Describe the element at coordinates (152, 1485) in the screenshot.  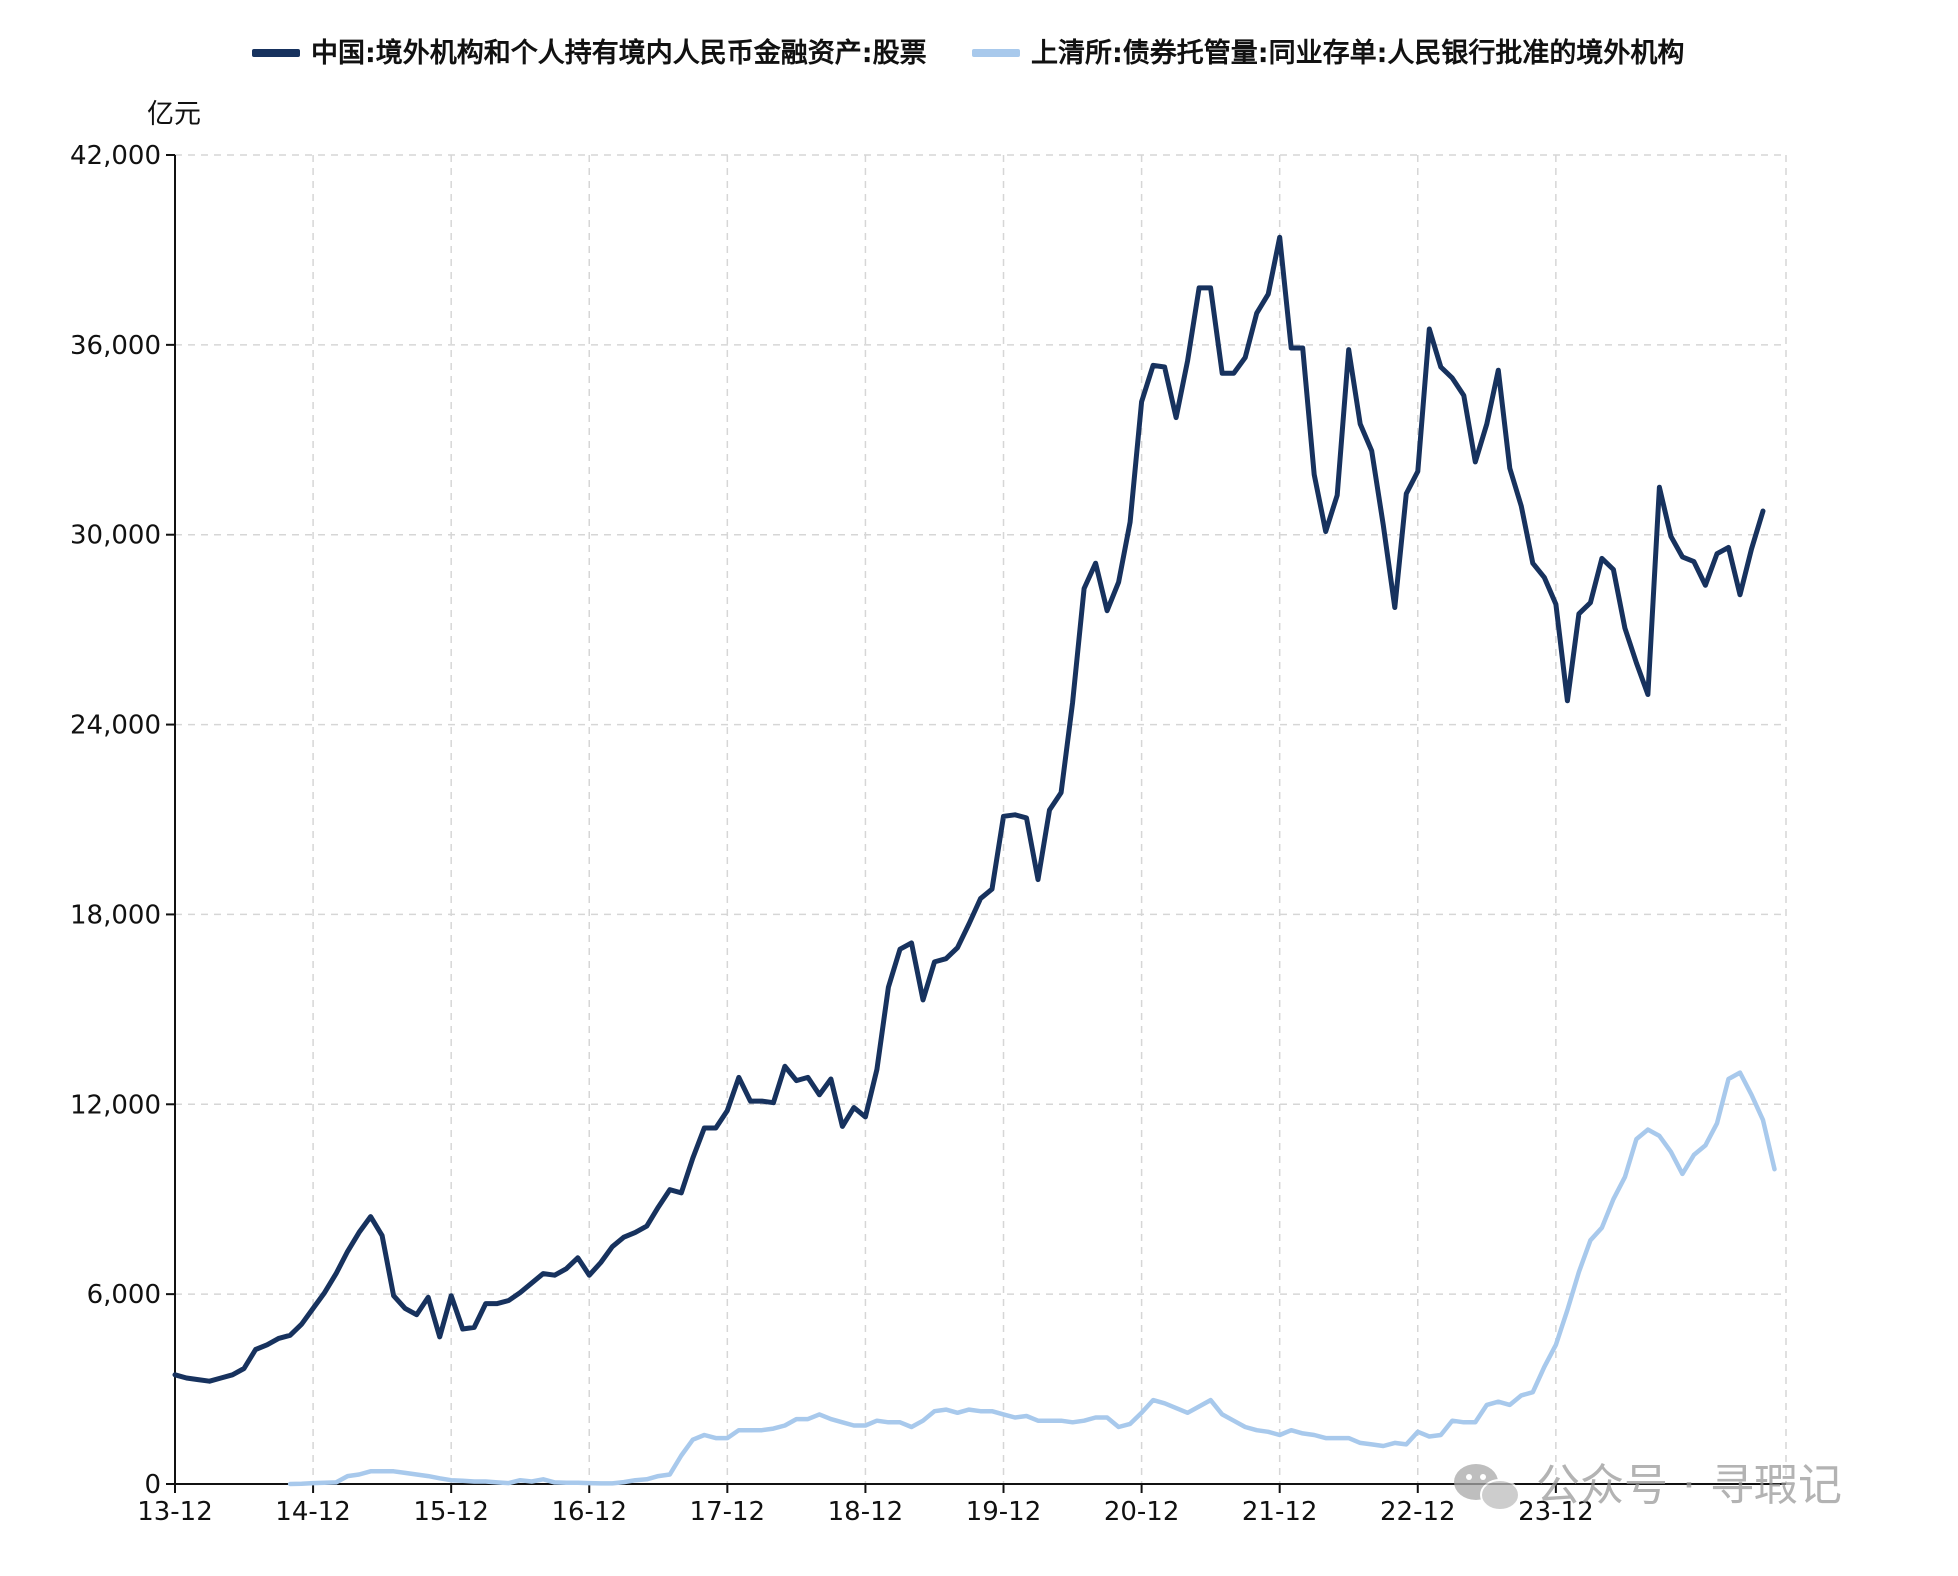
I see `y-tick-label: 0` at that location.